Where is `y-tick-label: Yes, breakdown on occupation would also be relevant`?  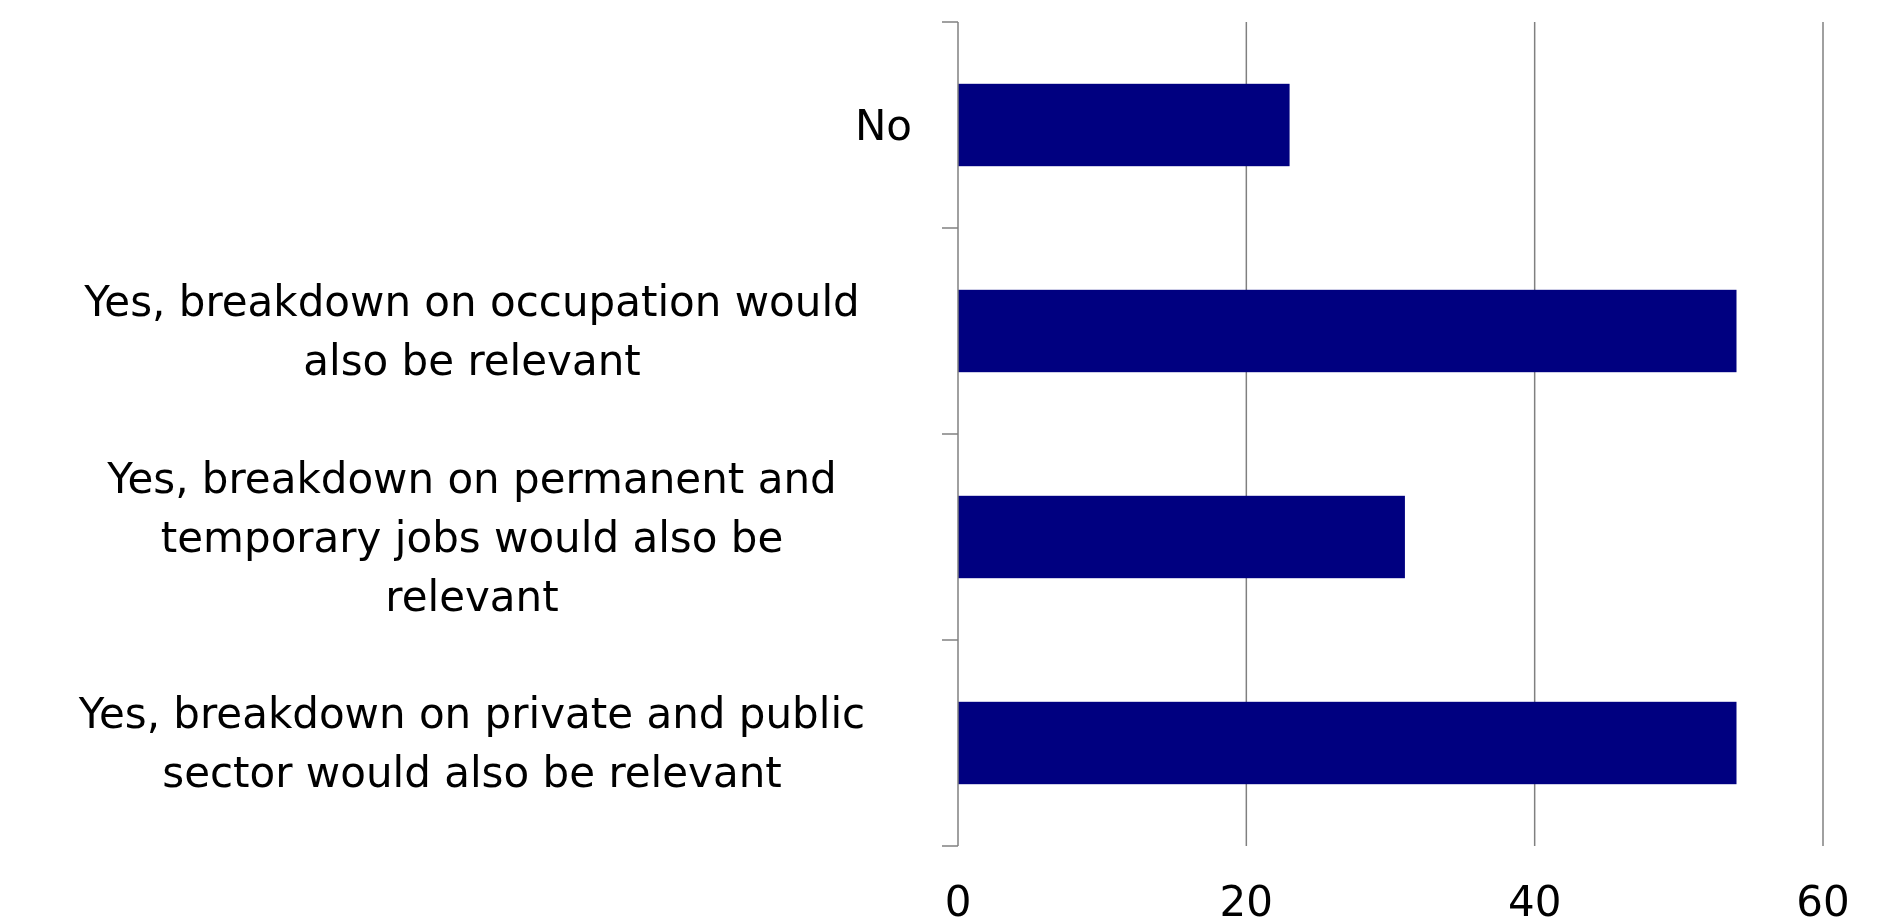 y-tick-label: Yes, breakdown on occupation would also be relevant is located at coordinates (471, 331).